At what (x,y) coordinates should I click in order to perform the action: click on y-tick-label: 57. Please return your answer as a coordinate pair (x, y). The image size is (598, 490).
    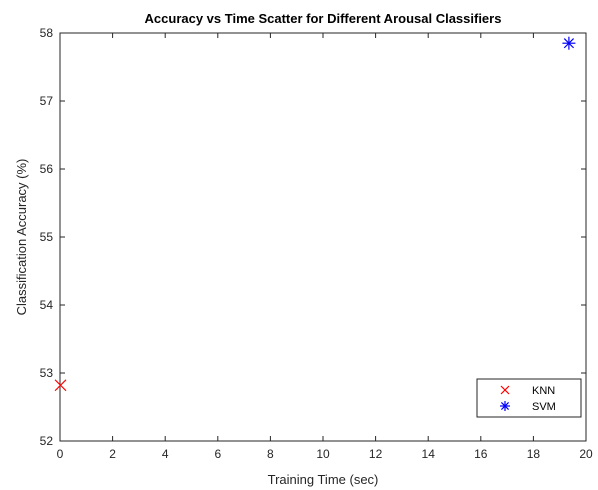
    Looking at the image, I should click on (47, 101).